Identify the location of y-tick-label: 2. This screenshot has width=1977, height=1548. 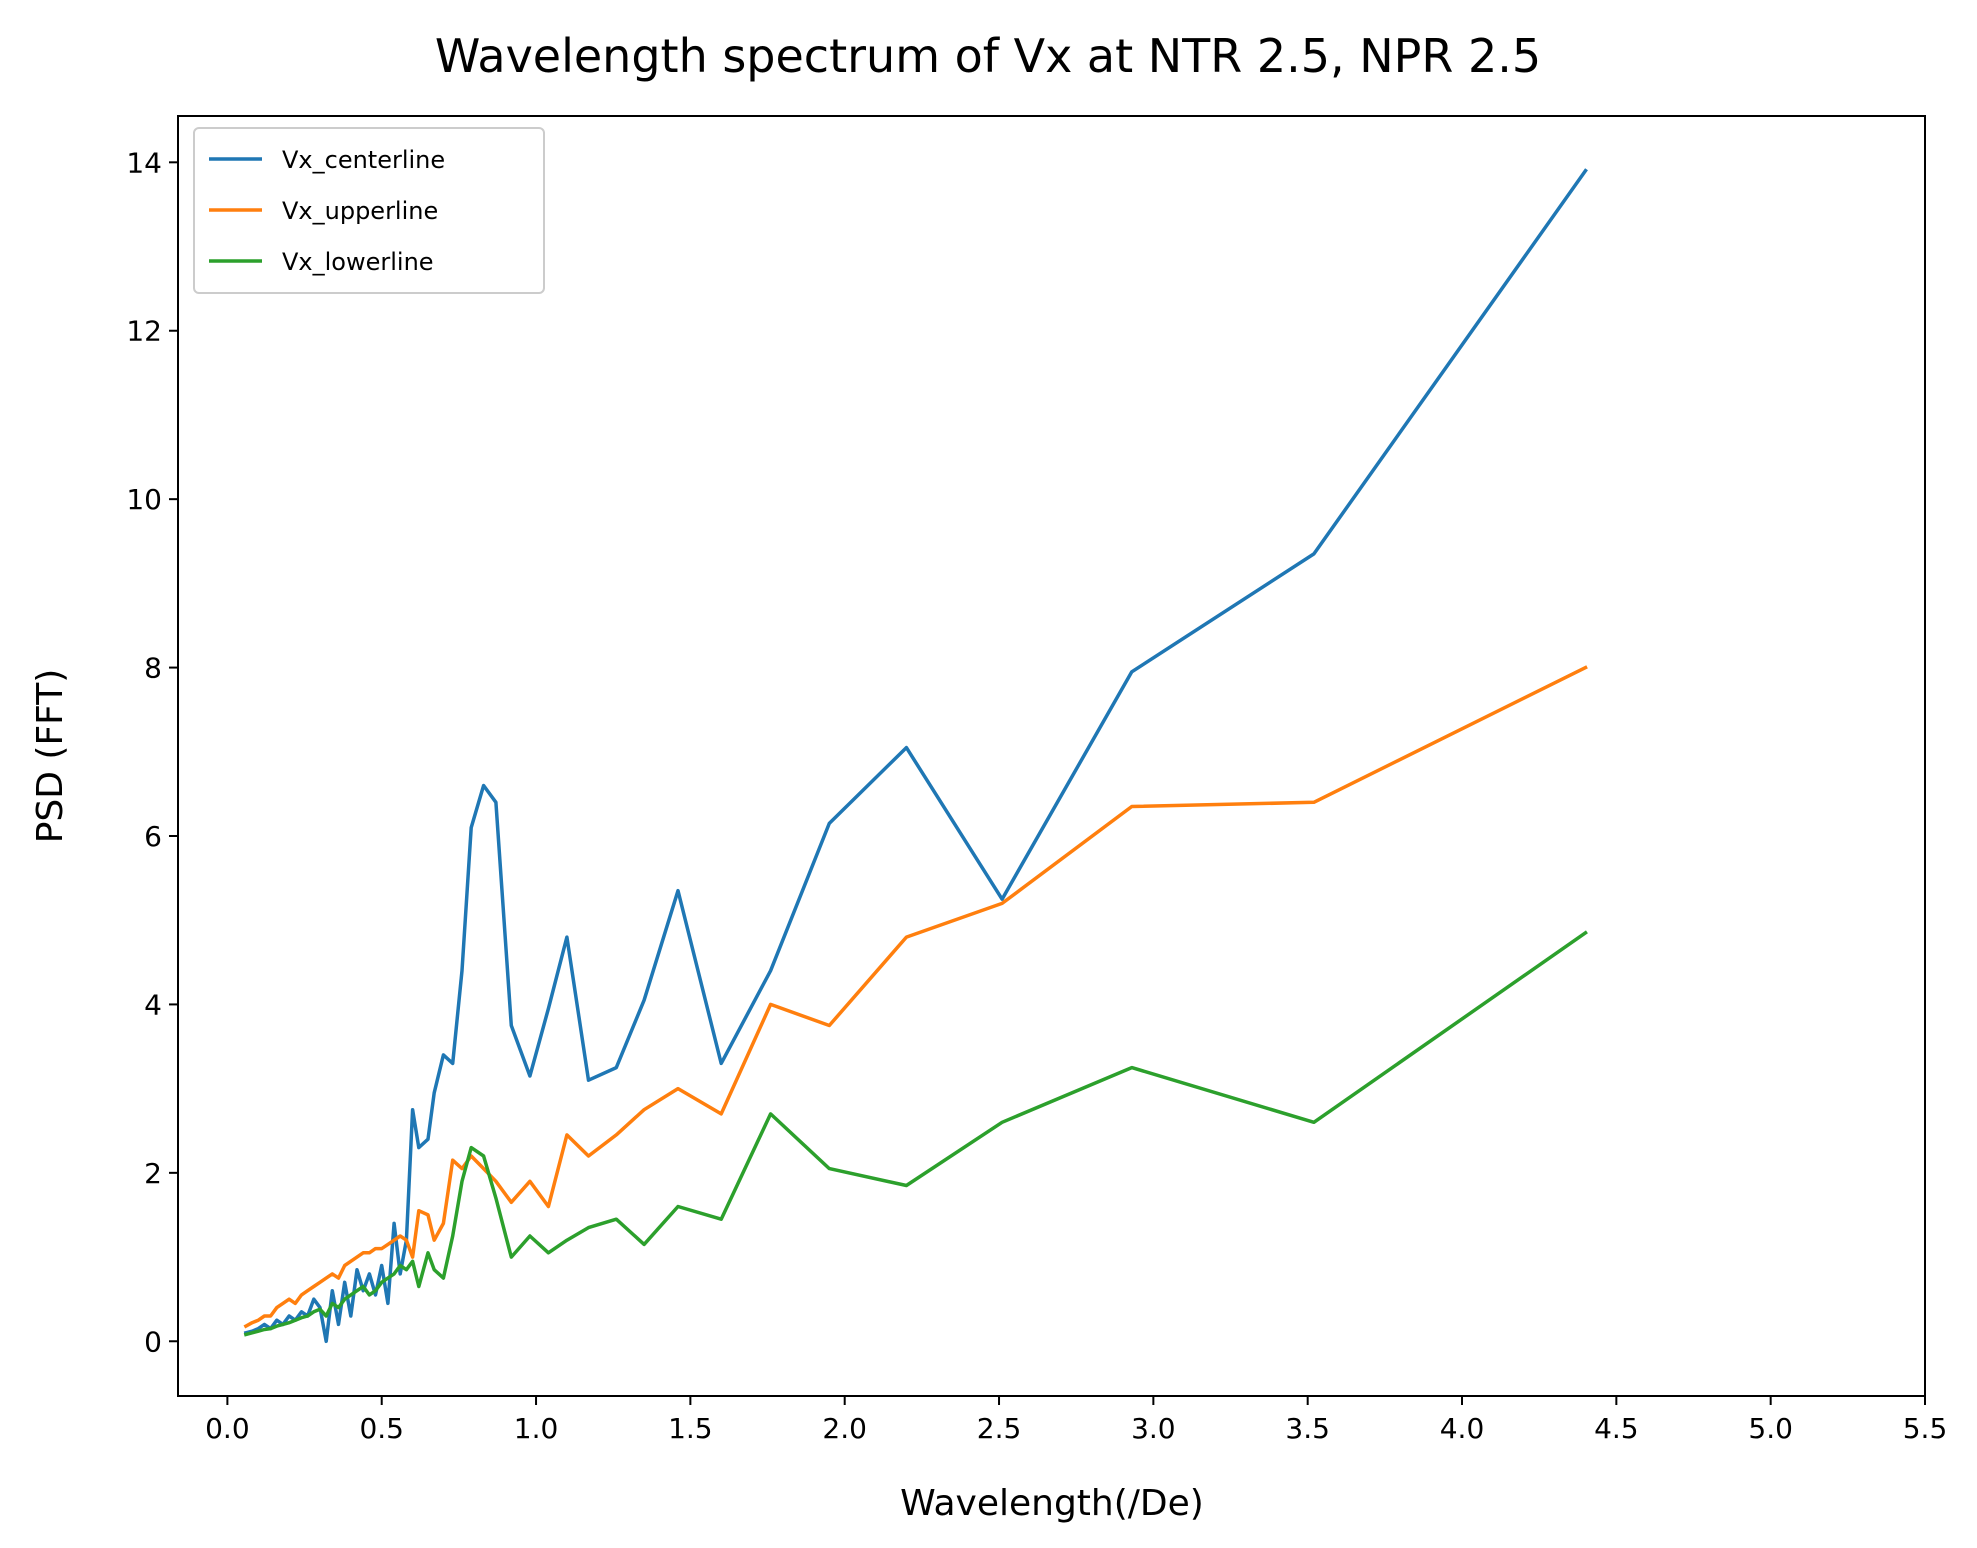
(153, 1173).